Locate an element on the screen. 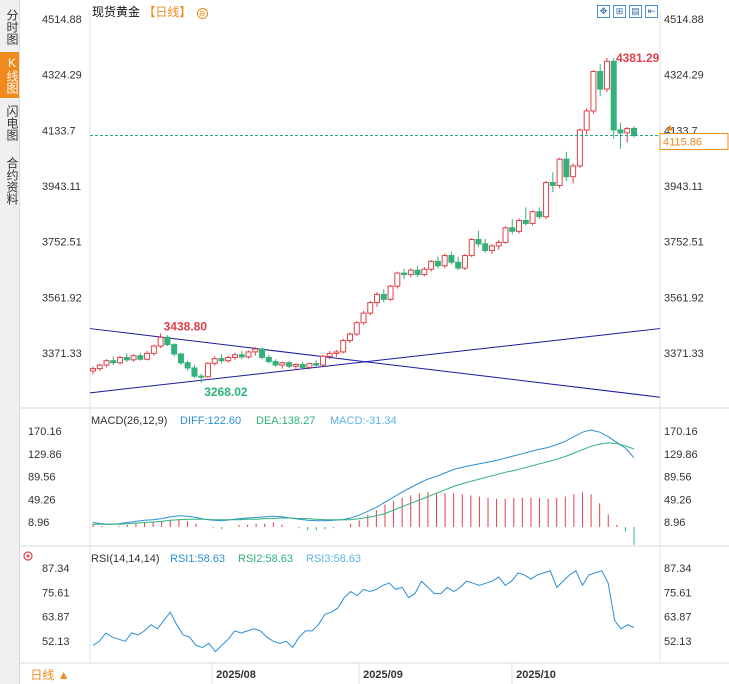  trend-lines is located at coordinates (375, 363).